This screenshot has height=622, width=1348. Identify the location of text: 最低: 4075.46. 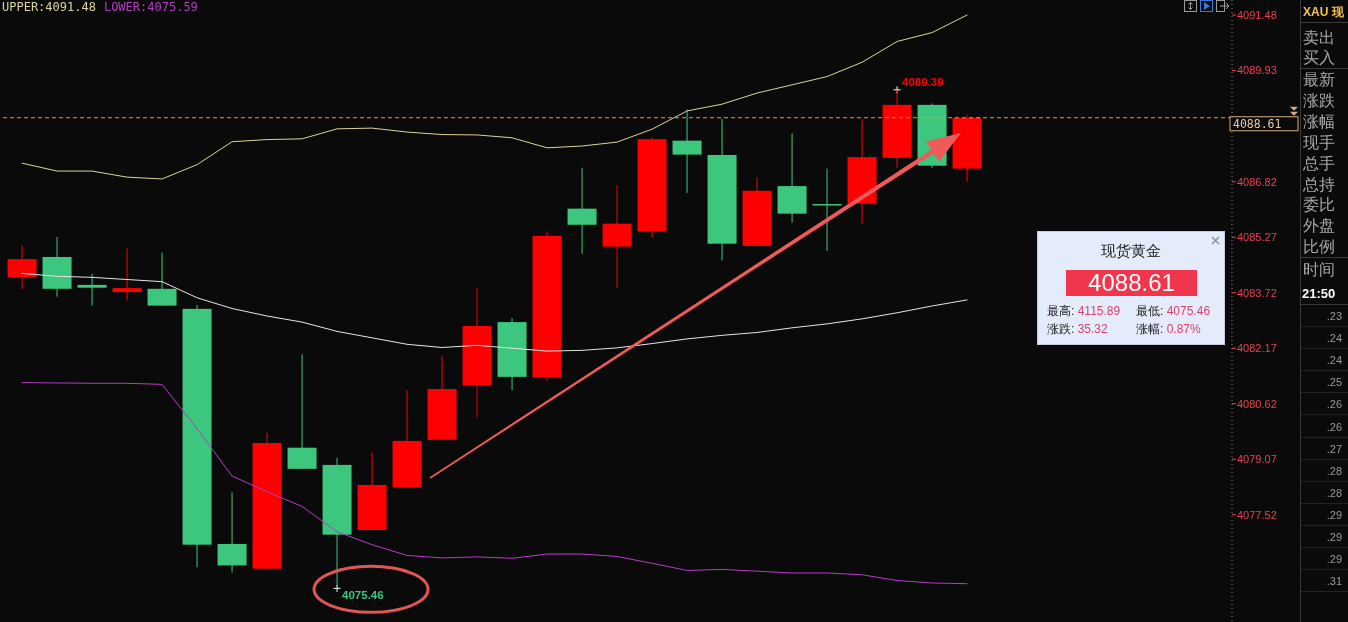
(1173, 311).